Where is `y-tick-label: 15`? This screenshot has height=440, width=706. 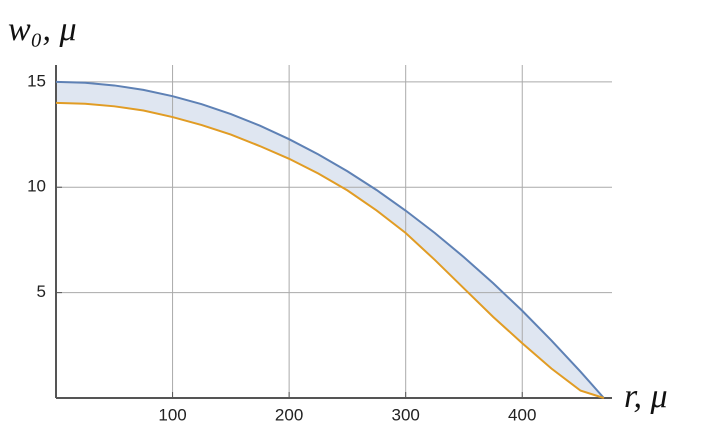
y-tick-label: 15 is located at coordinates (36, 80).